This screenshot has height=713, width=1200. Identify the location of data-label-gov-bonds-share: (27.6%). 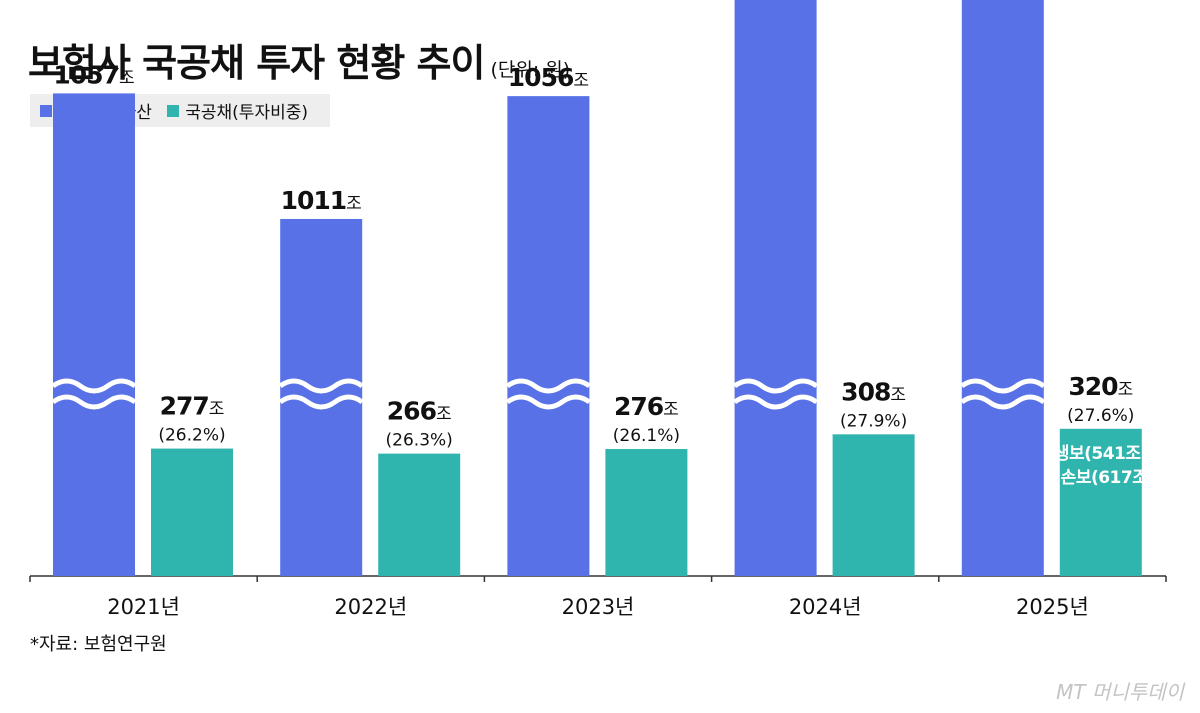
(1100, 416).